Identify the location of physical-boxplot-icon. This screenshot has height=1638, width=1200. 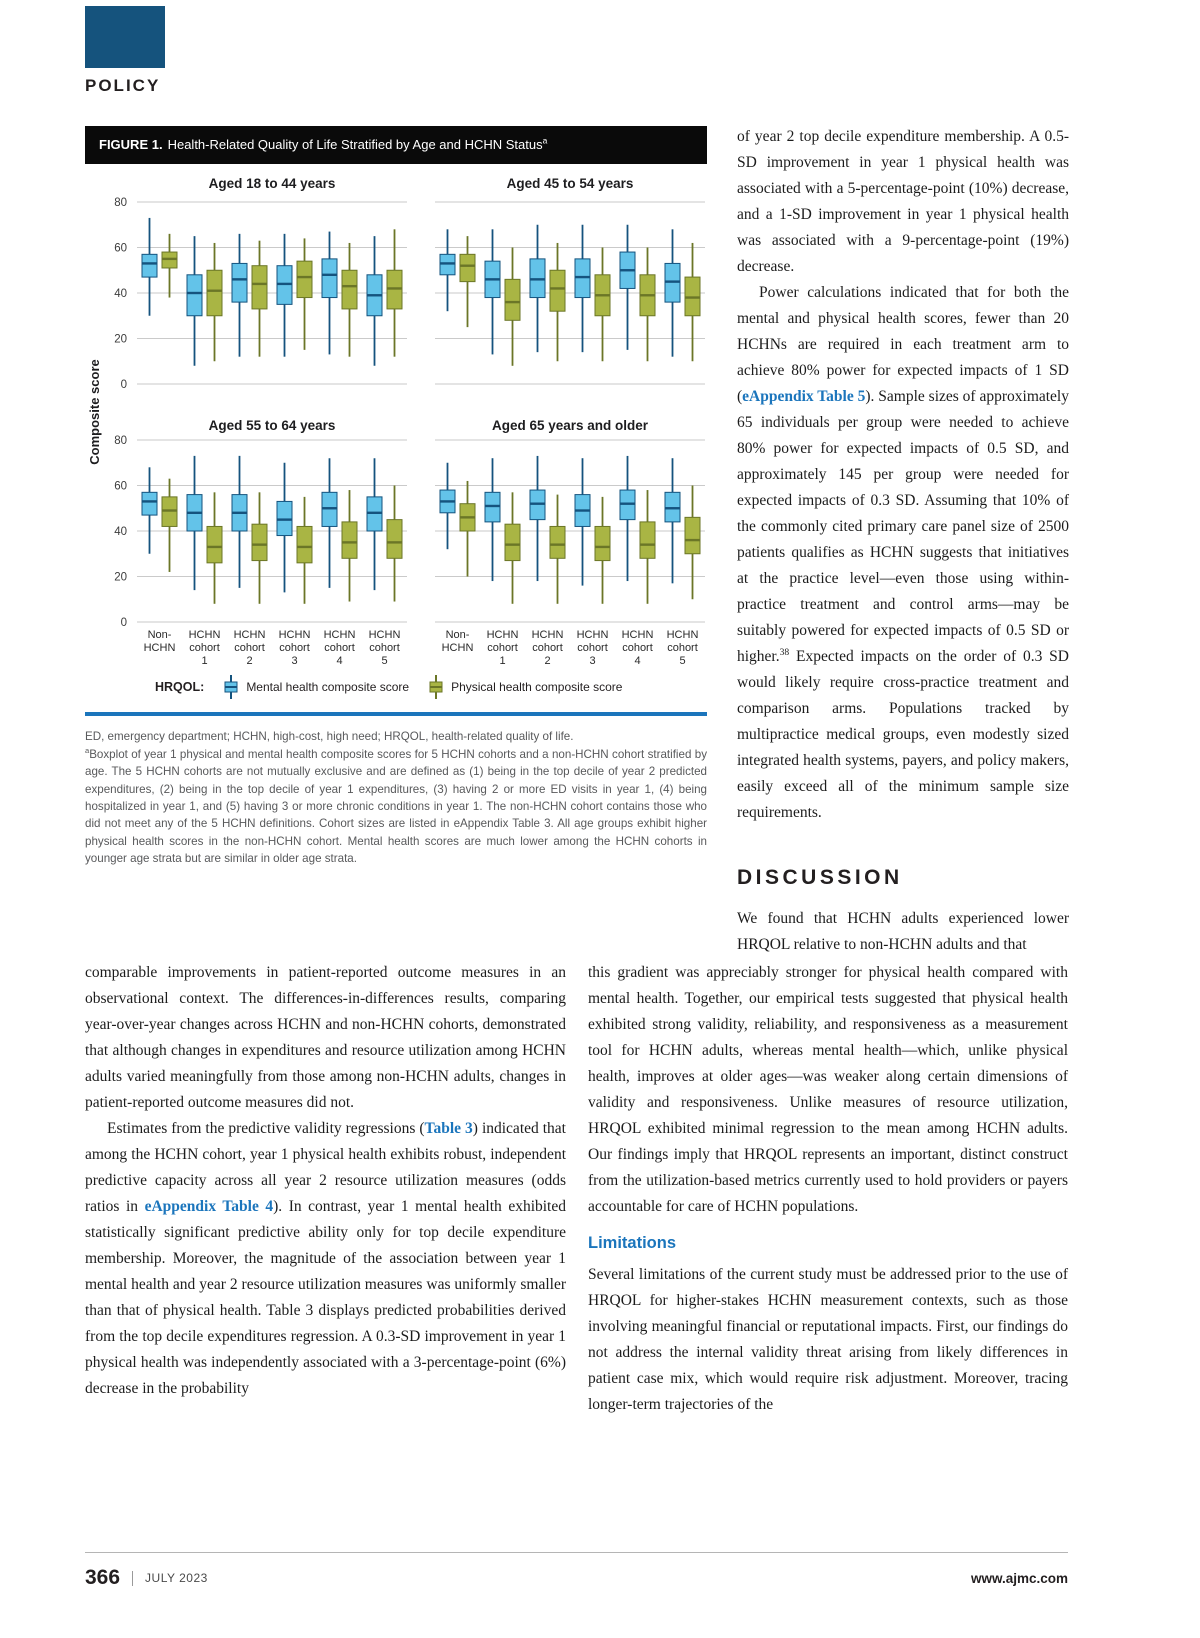
(436, 686).